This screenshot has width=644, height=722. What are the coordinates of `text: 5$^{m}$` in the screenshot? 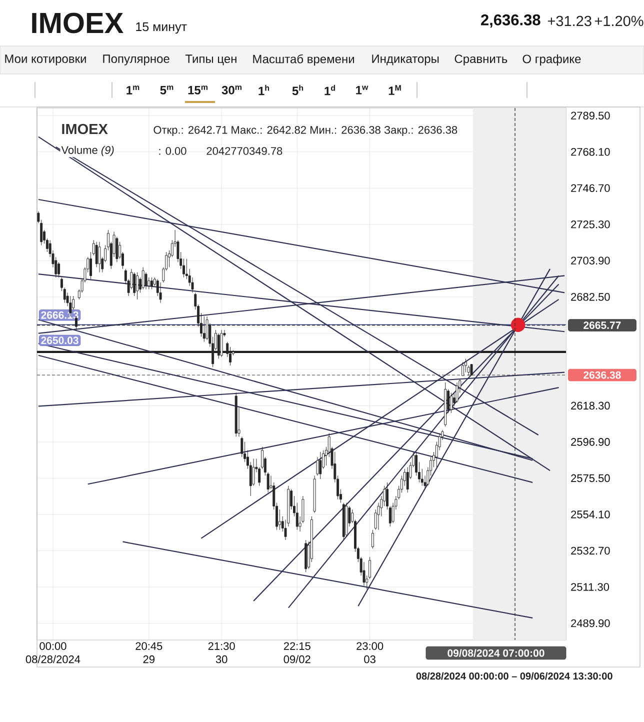 It's located at (167, 90).